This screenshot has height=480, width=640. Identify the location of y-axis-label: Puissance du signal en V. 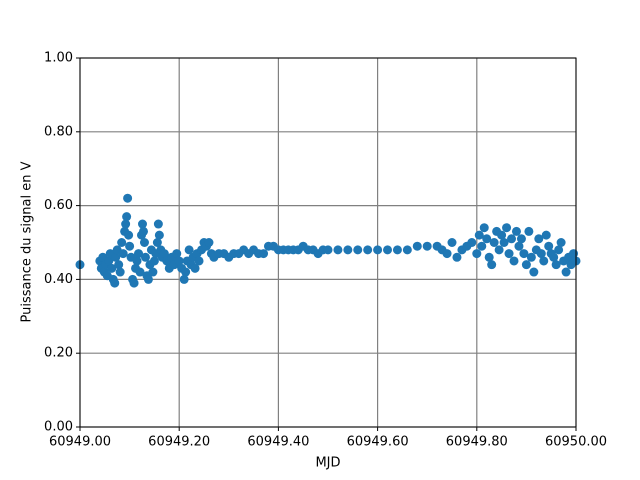
(27, 241).